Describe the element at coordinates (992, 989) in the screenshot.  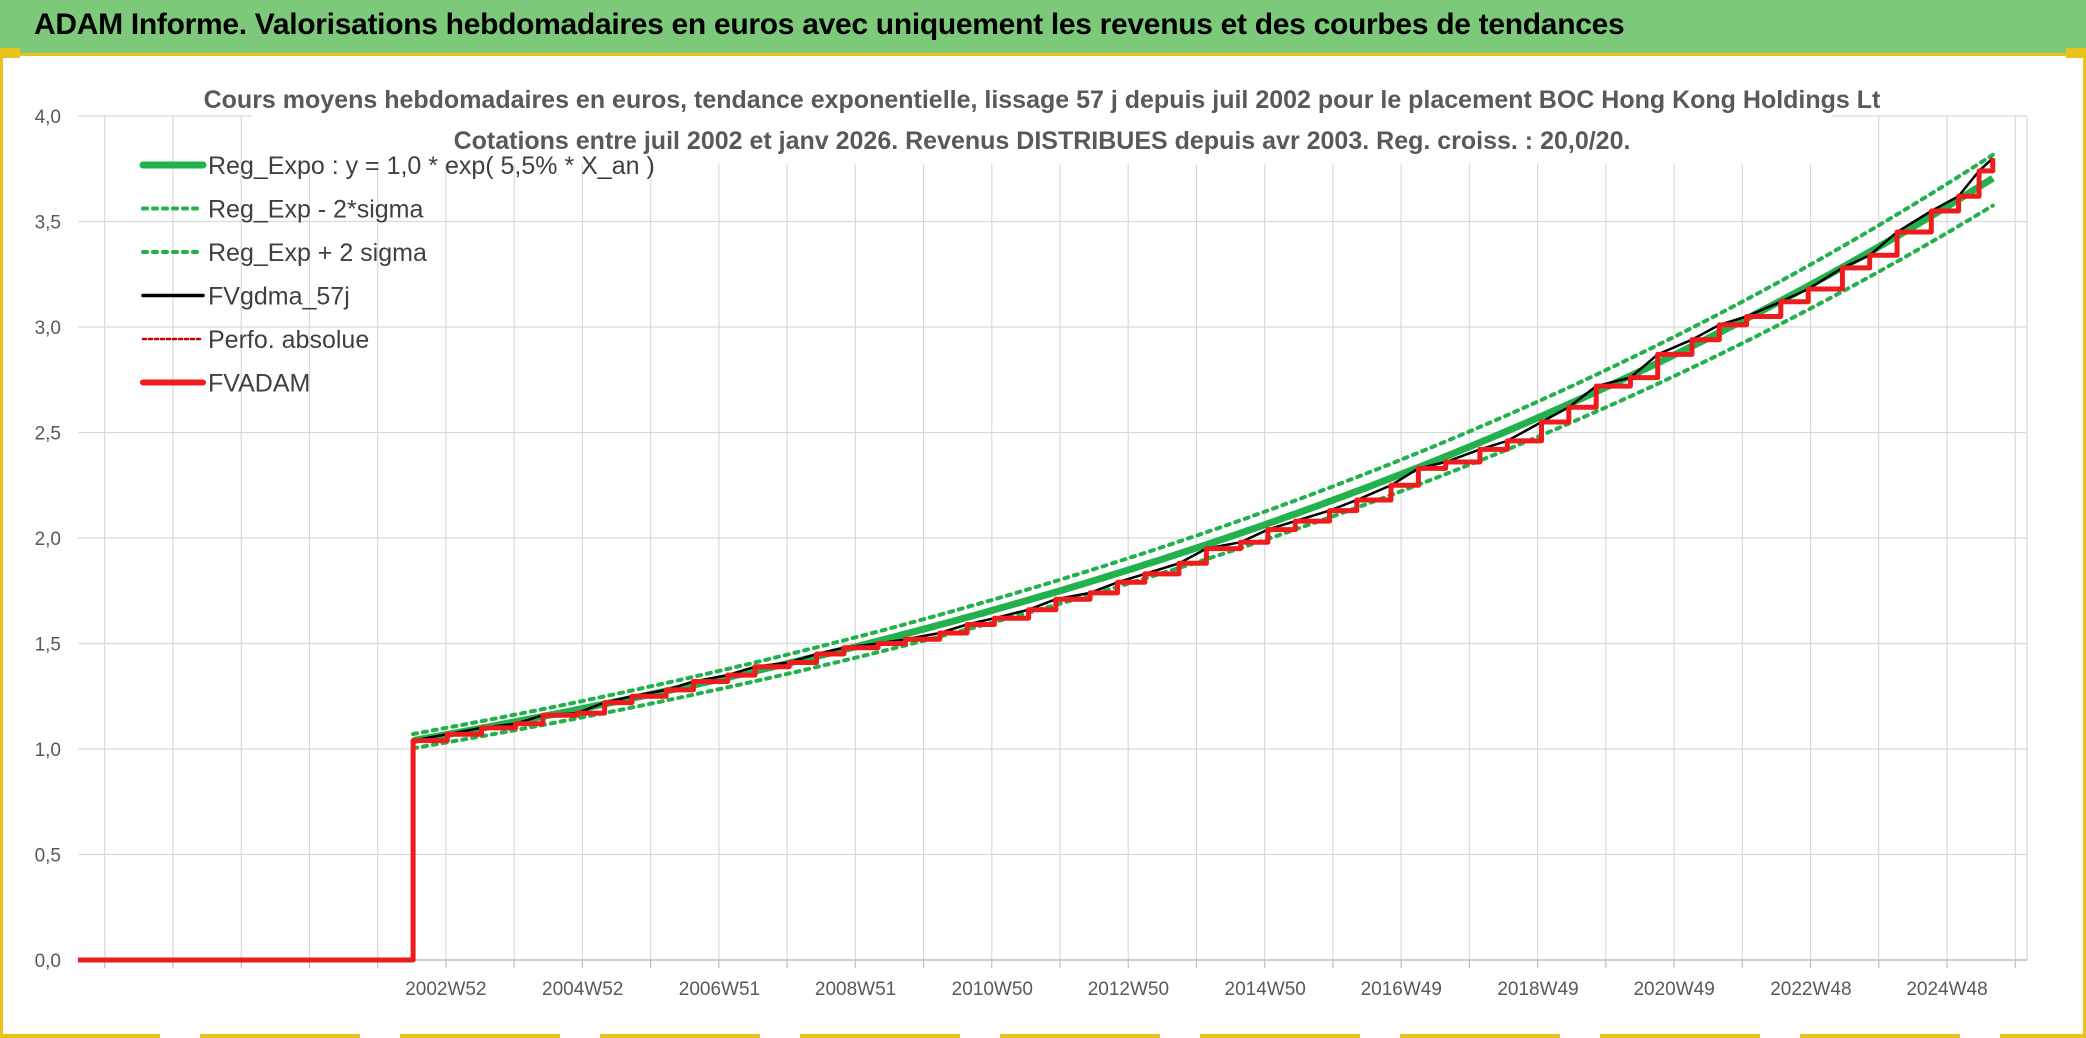
I see `x-tick-label: 2010W50` at that location.